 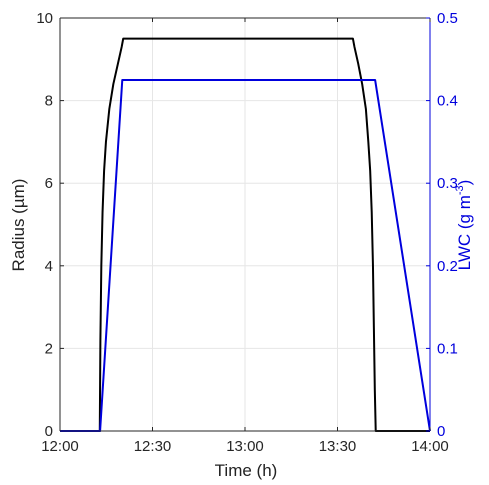 What do you see at coordinates (464, 232) in the screenshot?
I see `y-axis-right-label-base: LWC (g m` at bounding box center [464, 232].